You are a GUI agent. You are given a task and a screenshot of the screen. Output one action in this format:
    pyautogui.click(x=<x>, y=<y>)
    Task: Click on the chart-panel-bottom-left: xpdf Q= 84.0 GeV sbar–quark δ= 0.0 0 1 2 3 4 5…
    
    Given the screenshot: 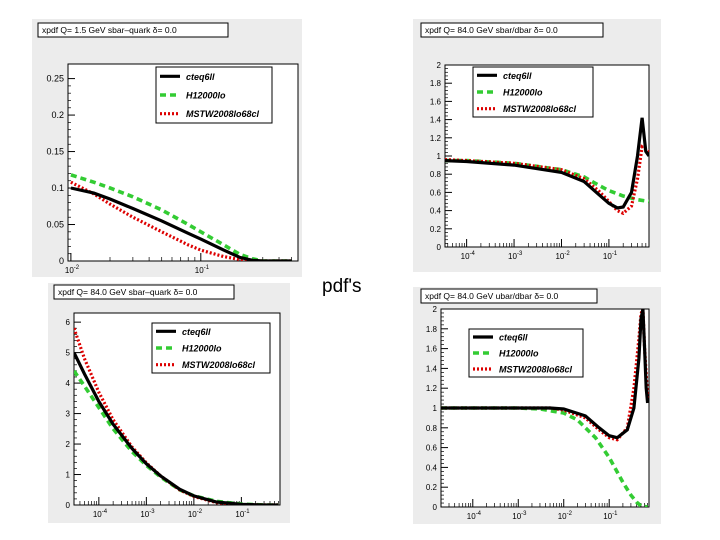 What is the action you would take?
    pyautogui.click(x=169, y=403)
    